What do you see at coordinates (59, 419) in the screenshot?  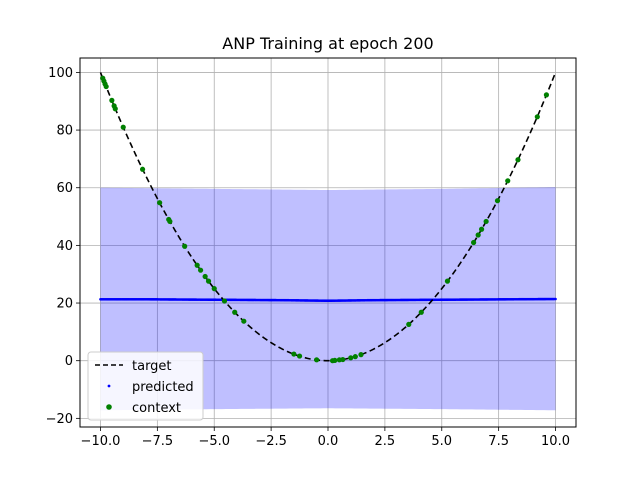 I see `y-tick-label: −20` at bounding box center [59, 419].